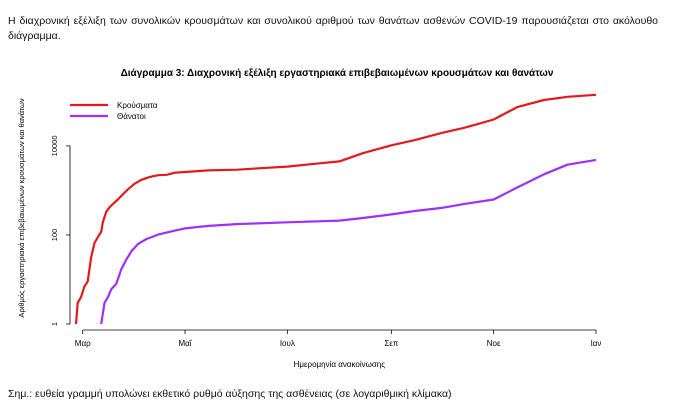 This screenshot has width=674, height=406. Describe the element at coordinates (494, 343) in the screenshot. I see `x-tick-label: Νοε` at that location.